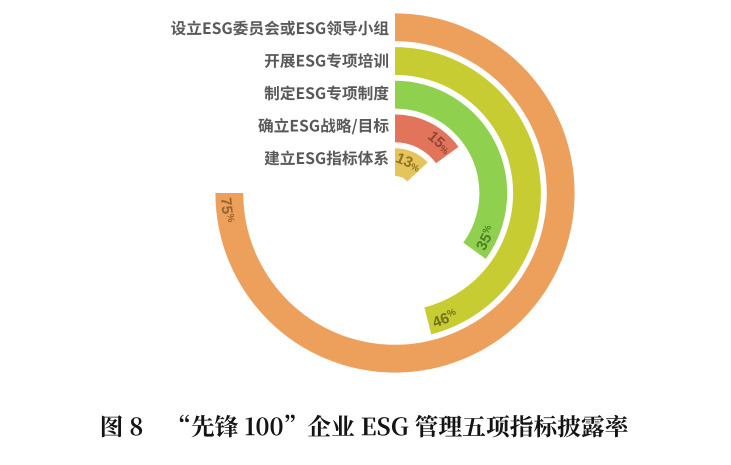 This screenshot has width=731, height=465. Describe the element at coordinates (404, 160) in the screenshot. I see `value-number-4: 13` at that location.